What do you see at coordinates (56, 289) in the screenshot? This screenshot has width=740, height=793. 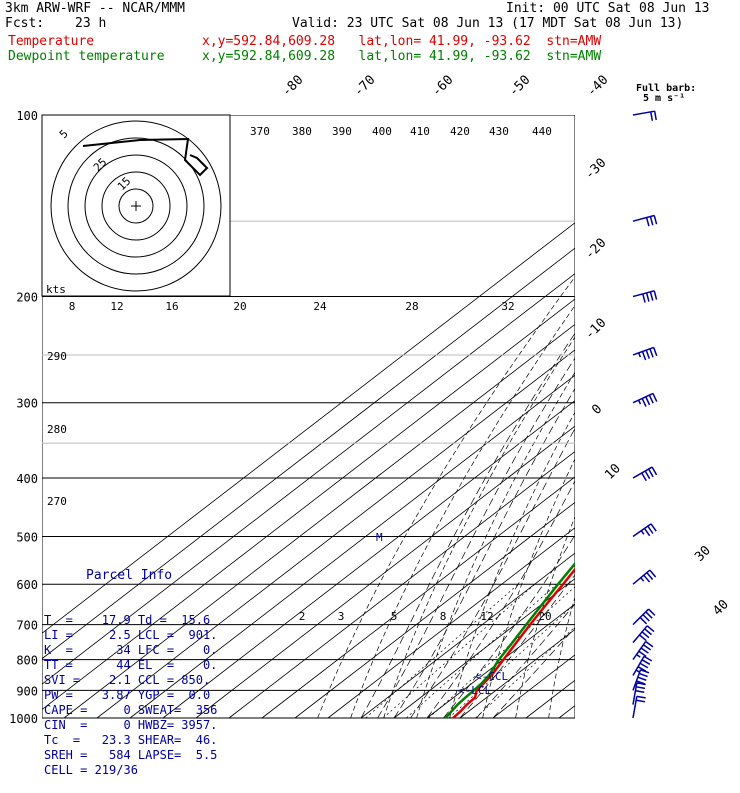 I see `hodograph-unit-label: kts` at bounding box center [56, 289].